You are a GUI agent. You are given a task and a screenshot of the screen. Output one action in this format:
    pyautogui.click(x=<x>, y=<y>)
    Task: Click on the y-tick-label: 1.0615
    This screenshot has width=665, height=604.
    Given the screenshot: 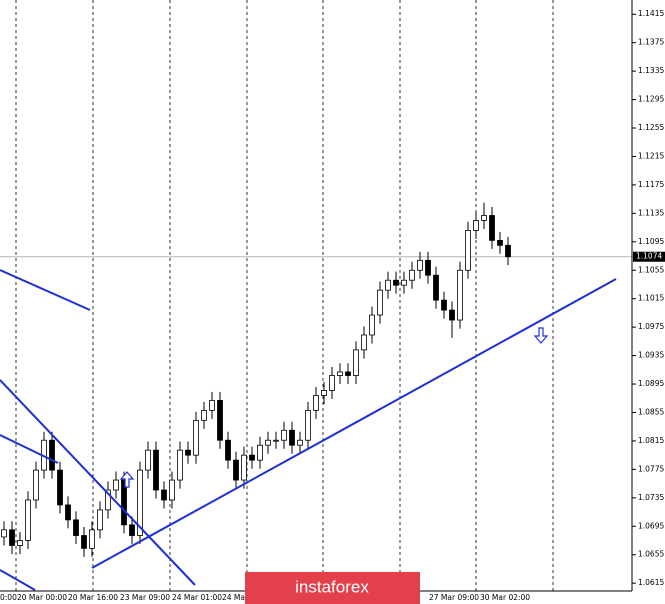 What is the action you would take?
    pyautogui.click(x=651, y=582)
    